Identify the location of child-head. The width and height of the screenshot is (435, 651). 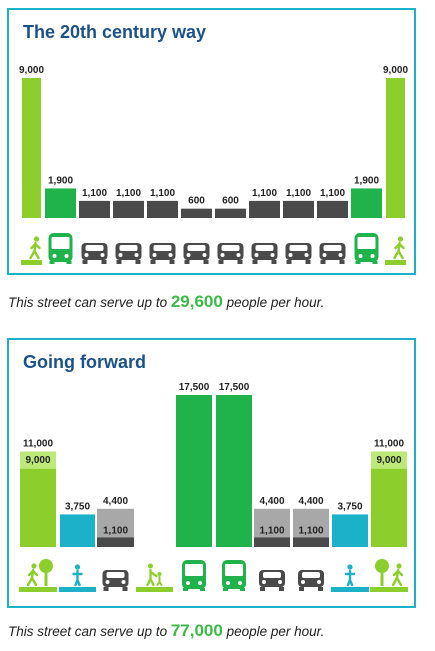
(159, 574).